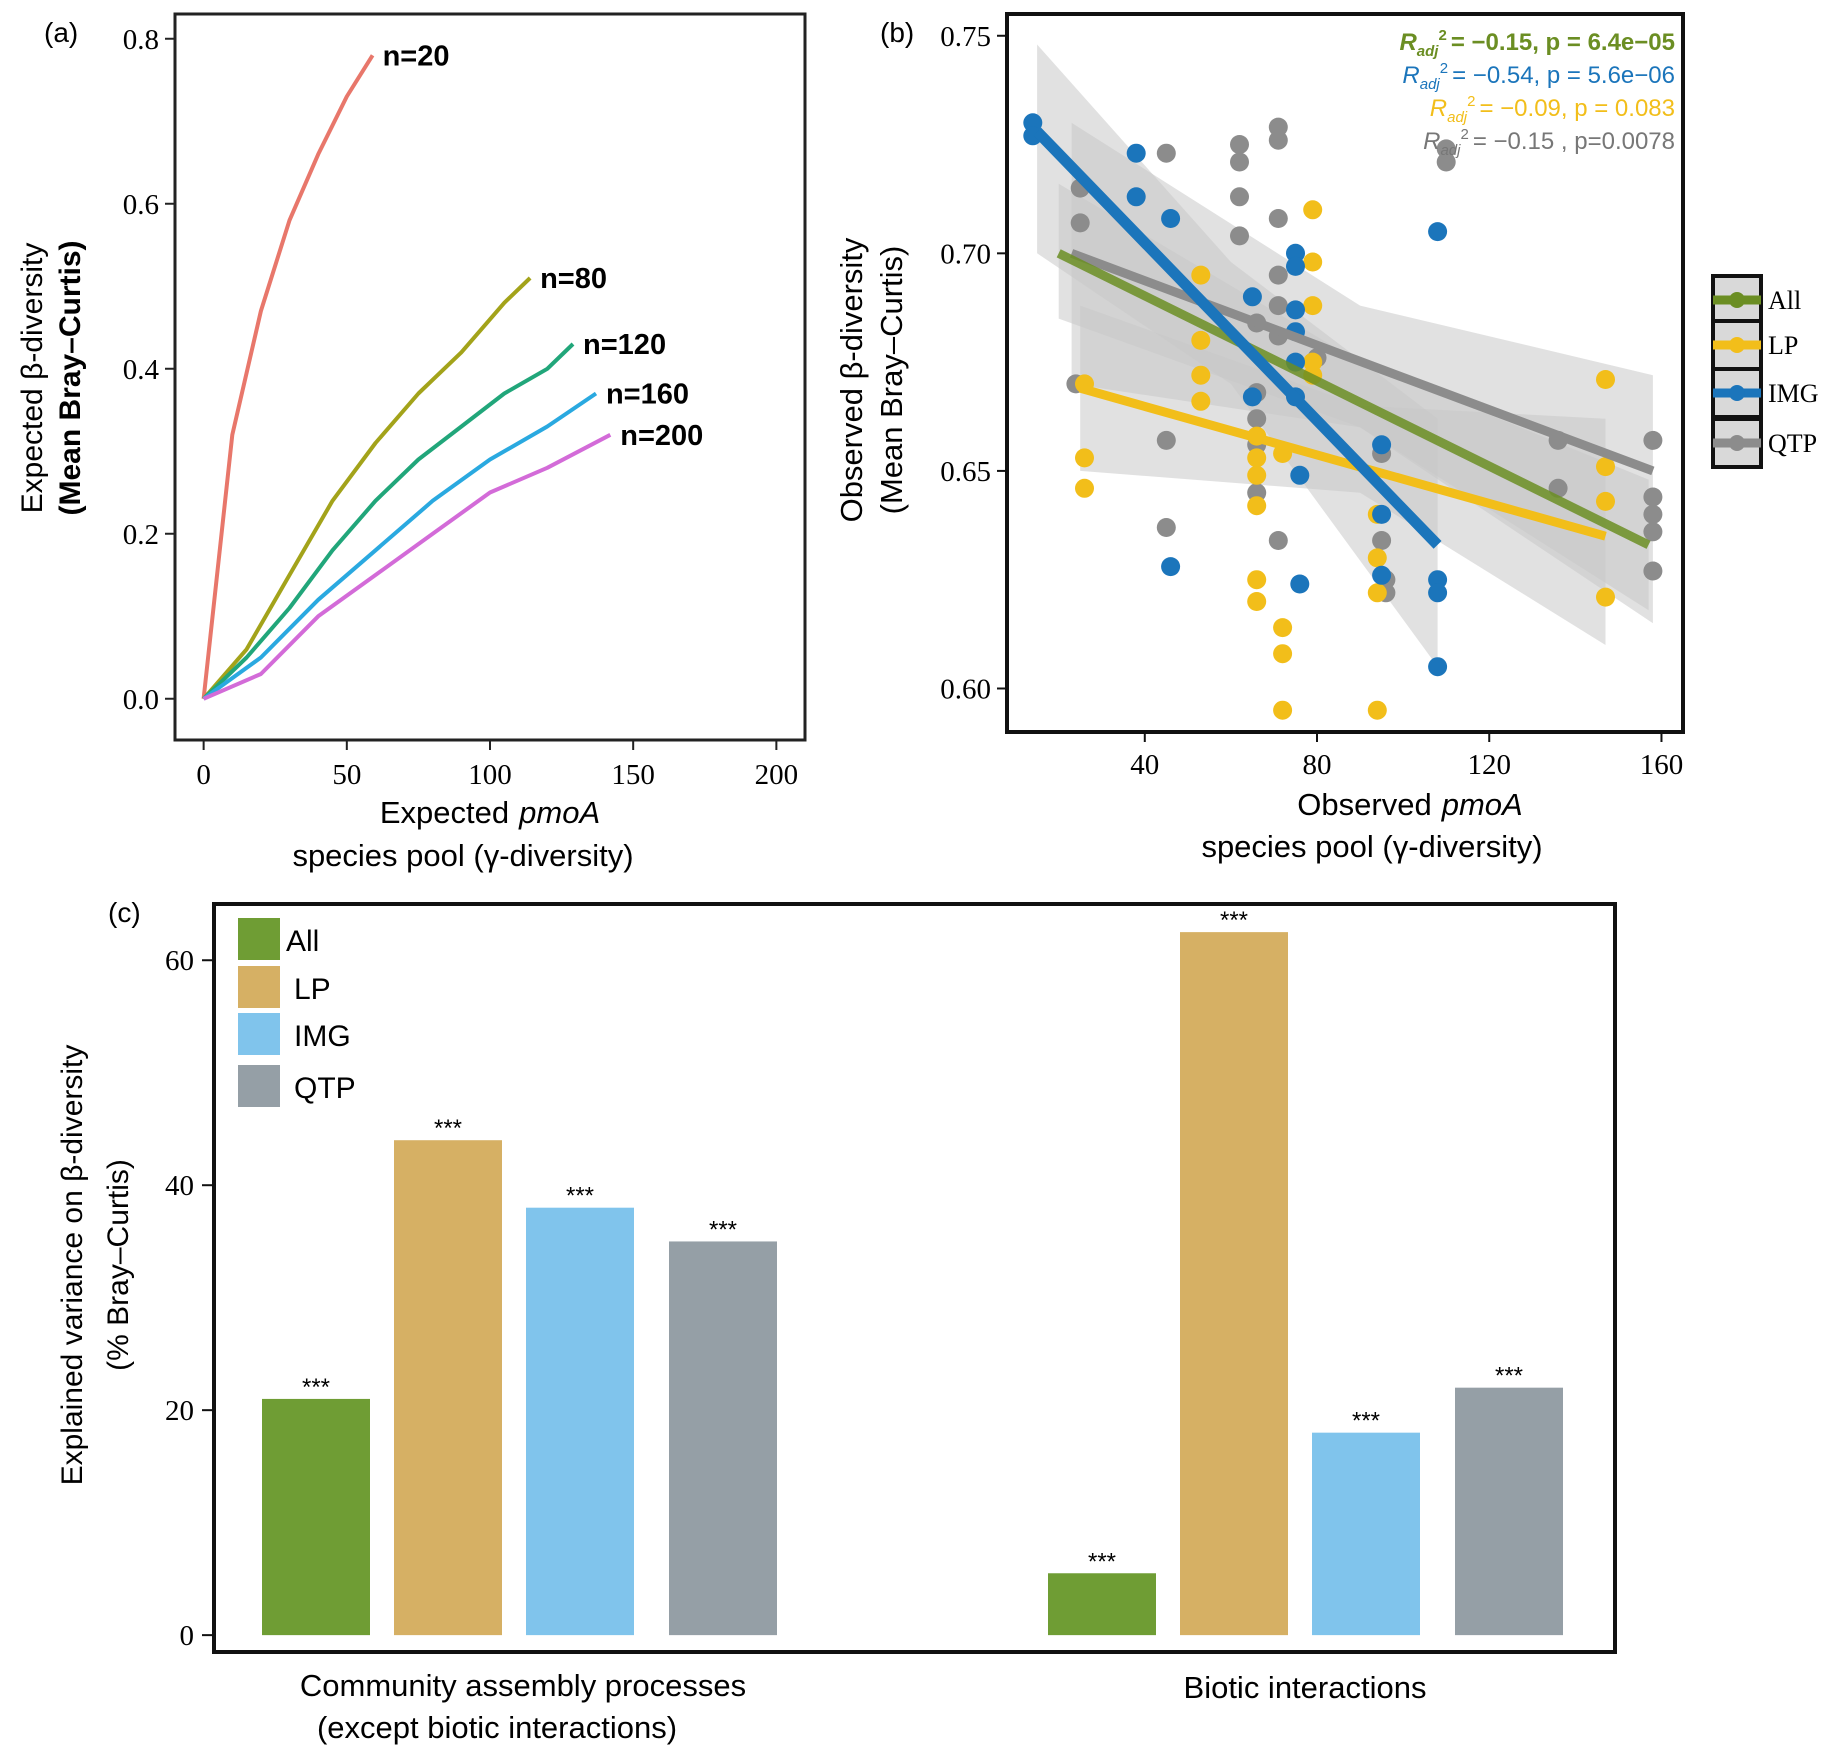 Image resolution: width=1831 pixels, height=1757 pixels. Describe the element at coordinates (490, 812) in the screenshot. I see `panel-a-xlabel-line1: Expected pmoA` at that location.